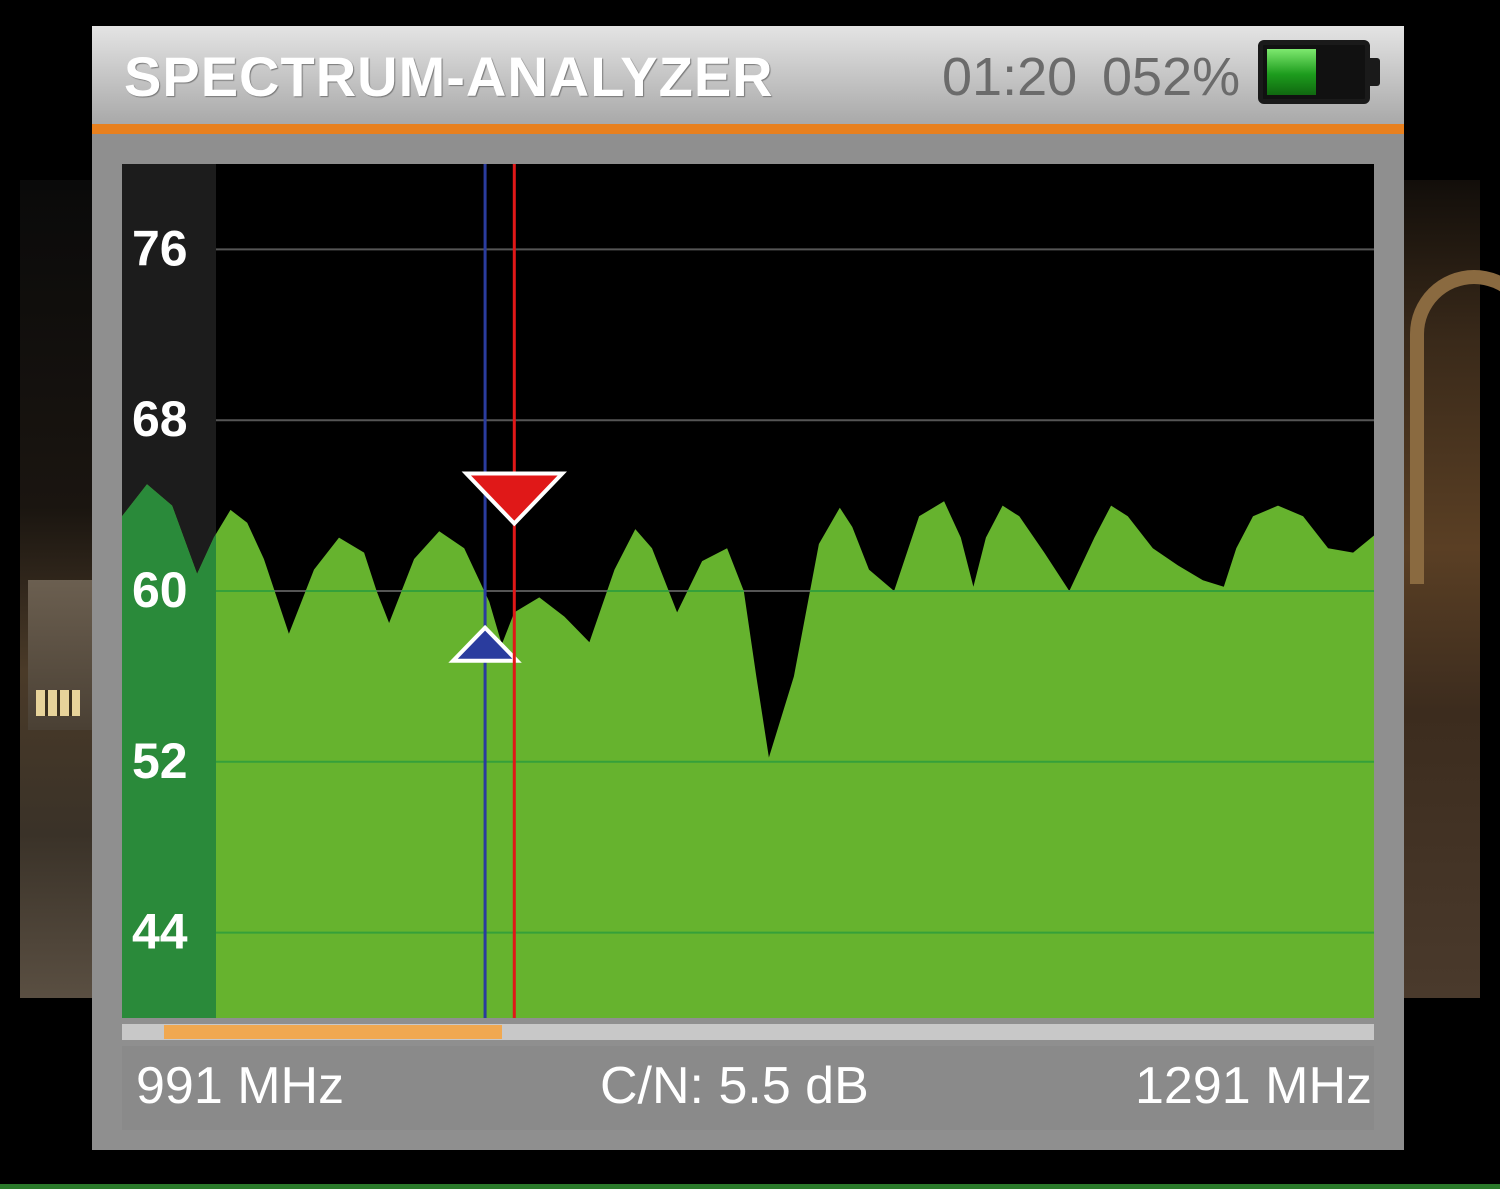  What do you see at coordinates (750, 1186) in the screenshot?
I see `bottom-edge` at bounding box center [750, 1186].